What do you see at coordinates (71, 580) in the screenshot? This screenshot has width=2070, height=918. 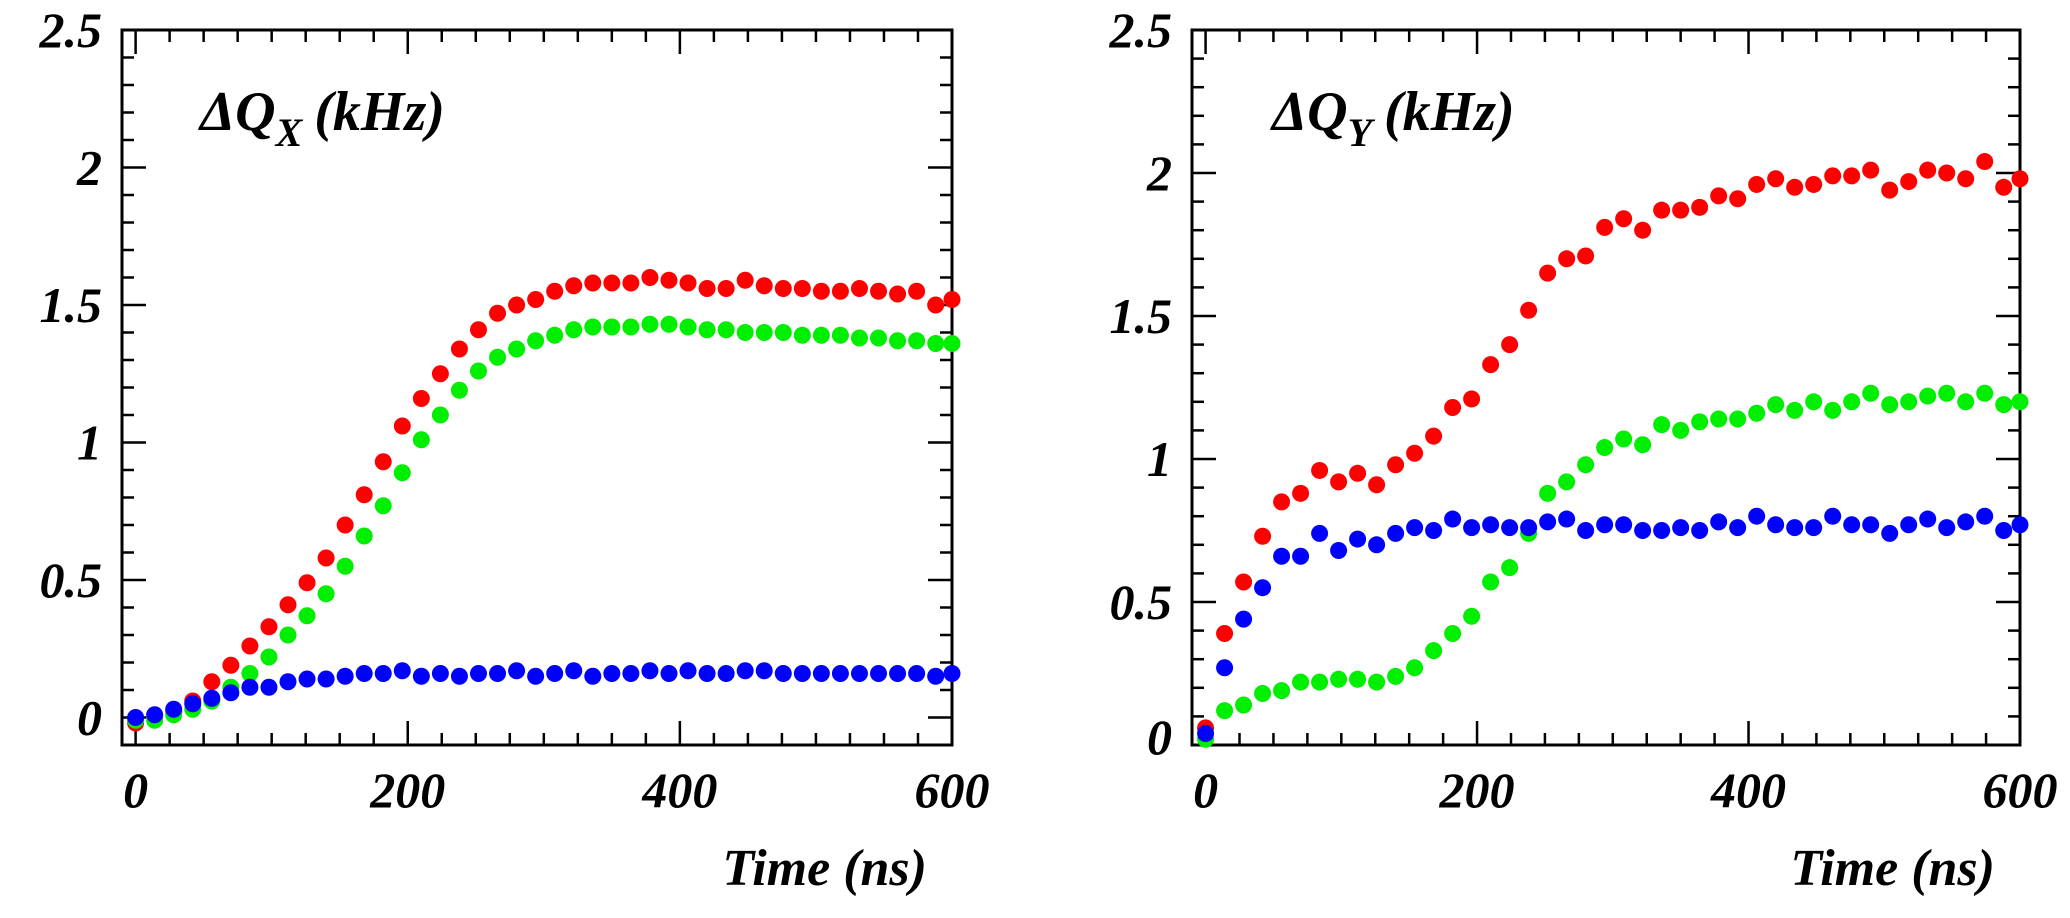 I see `y-tick-label: 0.5` at bounding box center [71, 580].